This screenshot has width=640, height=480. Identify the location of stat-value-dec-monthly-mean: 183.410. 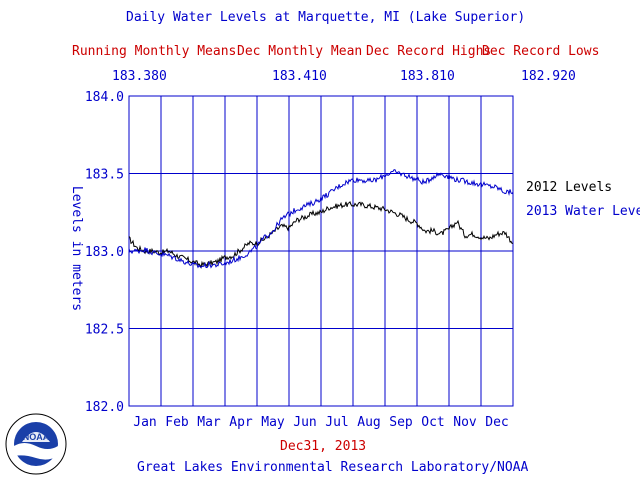
(299, 76).